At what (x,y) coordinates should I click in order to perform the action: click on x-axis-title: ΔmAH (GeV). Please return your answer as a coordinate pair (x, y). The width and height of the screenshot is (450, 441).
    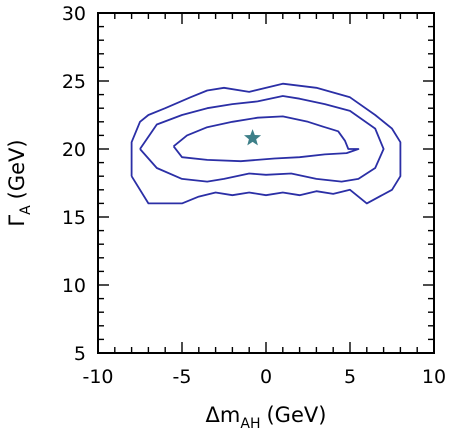
    Looking at the image, I should click on (266, 417).